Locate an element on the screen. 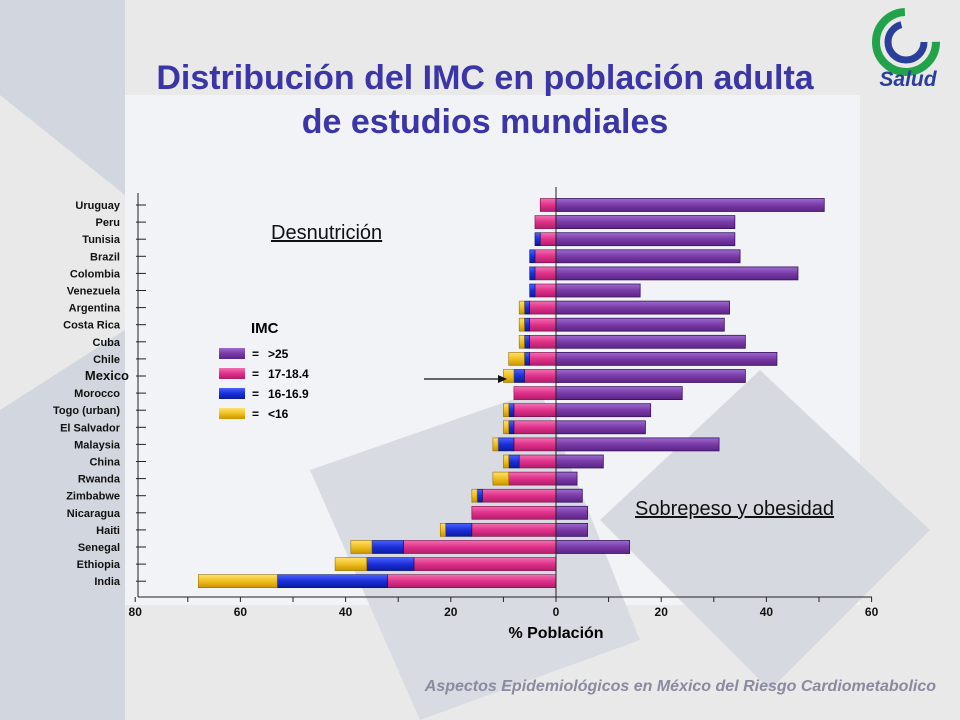  bar->25-13 is located at coordinates (600, 427).